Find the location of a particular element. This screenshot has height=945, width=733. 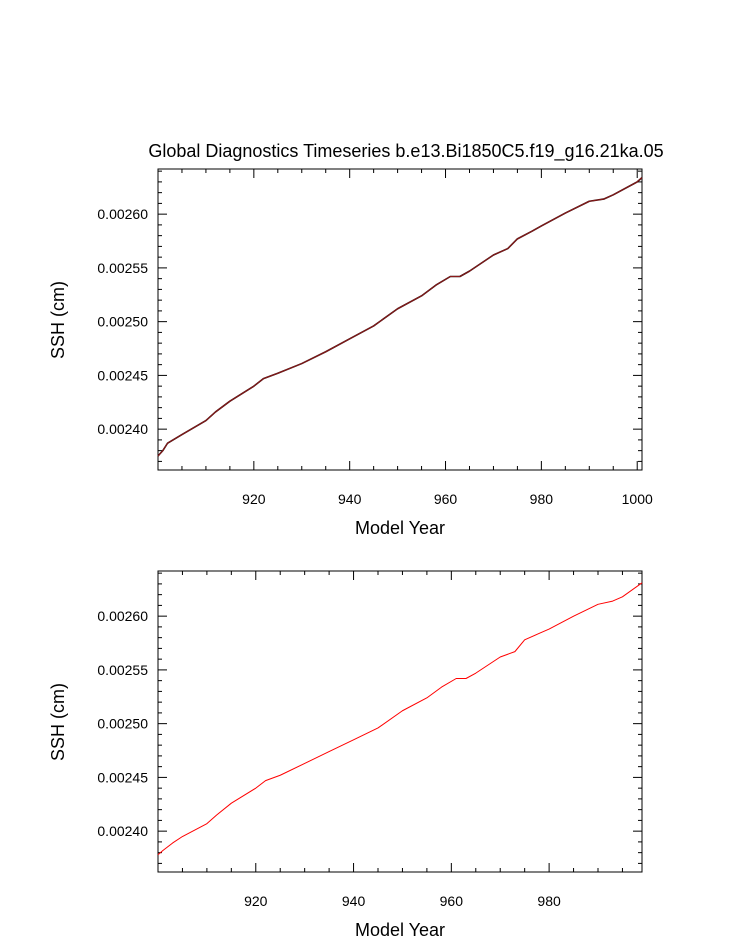

top-y-tick-label: 0.00250 is located at coordinates (122, 322).